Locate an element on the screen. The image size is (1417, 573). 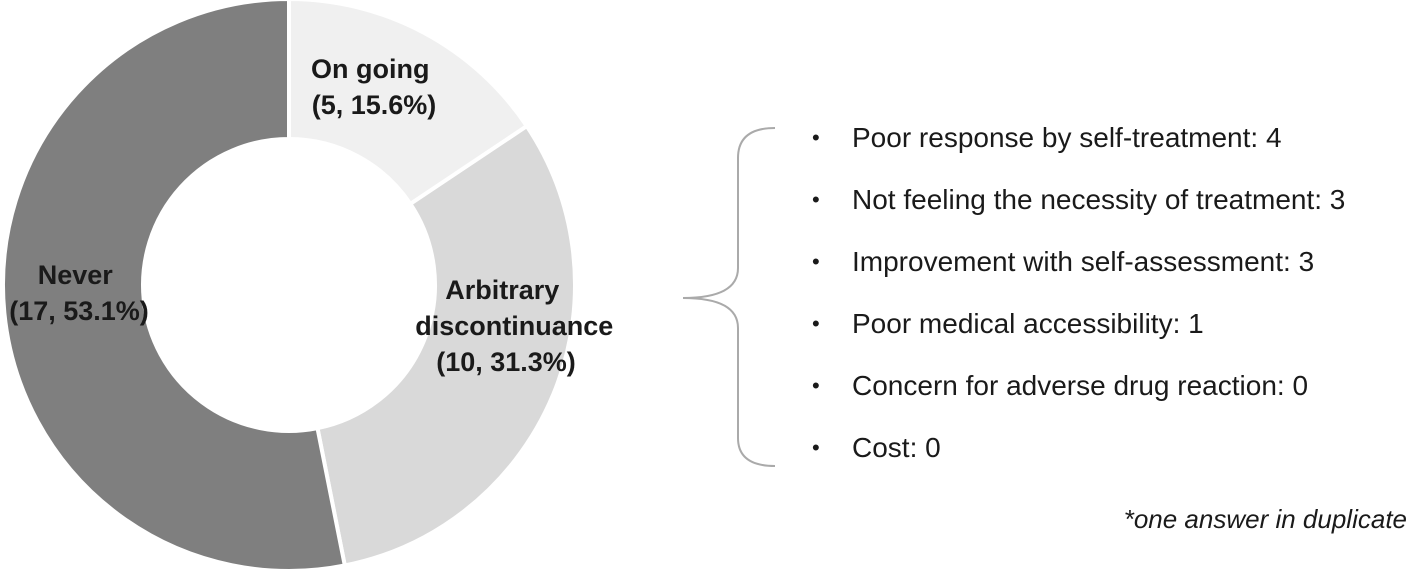
reason-text: Concern for adverse drug reaction: 0 is located at coordinates (1080, 385).